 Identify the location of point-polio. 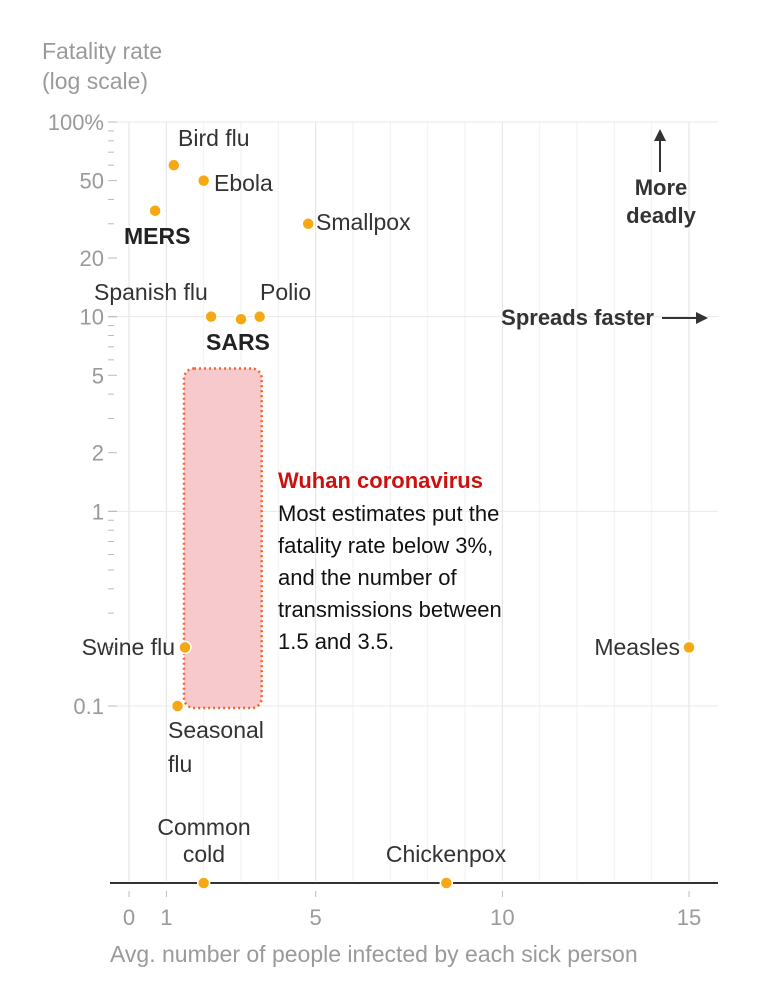
(259, 316).